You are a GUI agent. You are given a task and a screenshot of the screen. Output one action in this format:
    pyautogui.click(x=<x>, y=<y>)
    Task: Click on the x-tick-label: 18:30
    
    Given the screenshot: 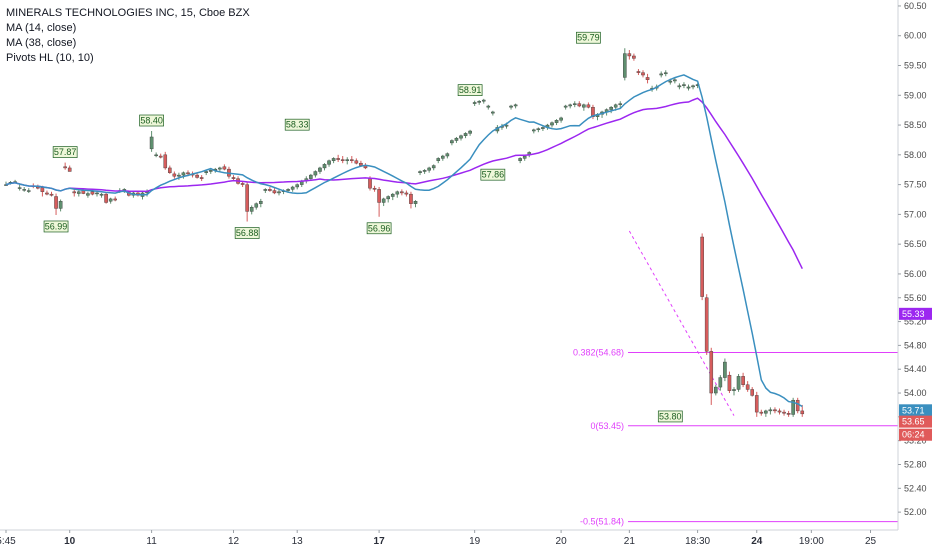 What is the action you would take?
    pyautogui.click(x=697, y=541)
    